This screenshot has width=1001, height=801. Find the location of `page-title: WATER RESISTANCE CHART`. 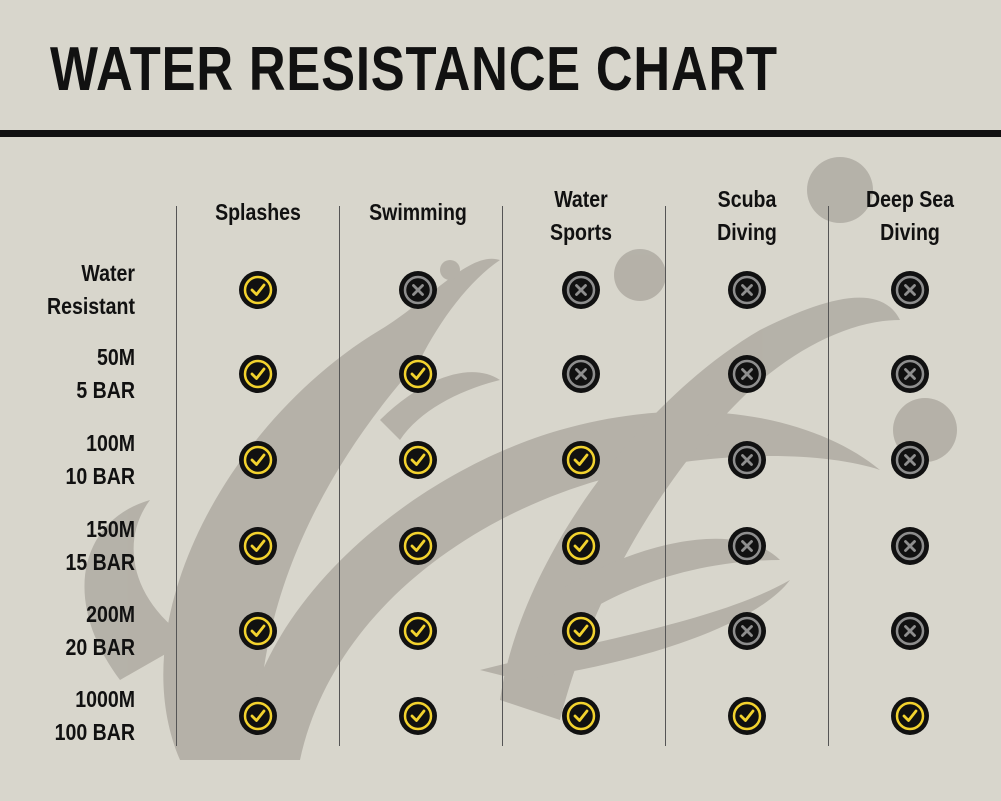

page-title: WATER RESISTANCE CHART is located at coordinates (414, 69).